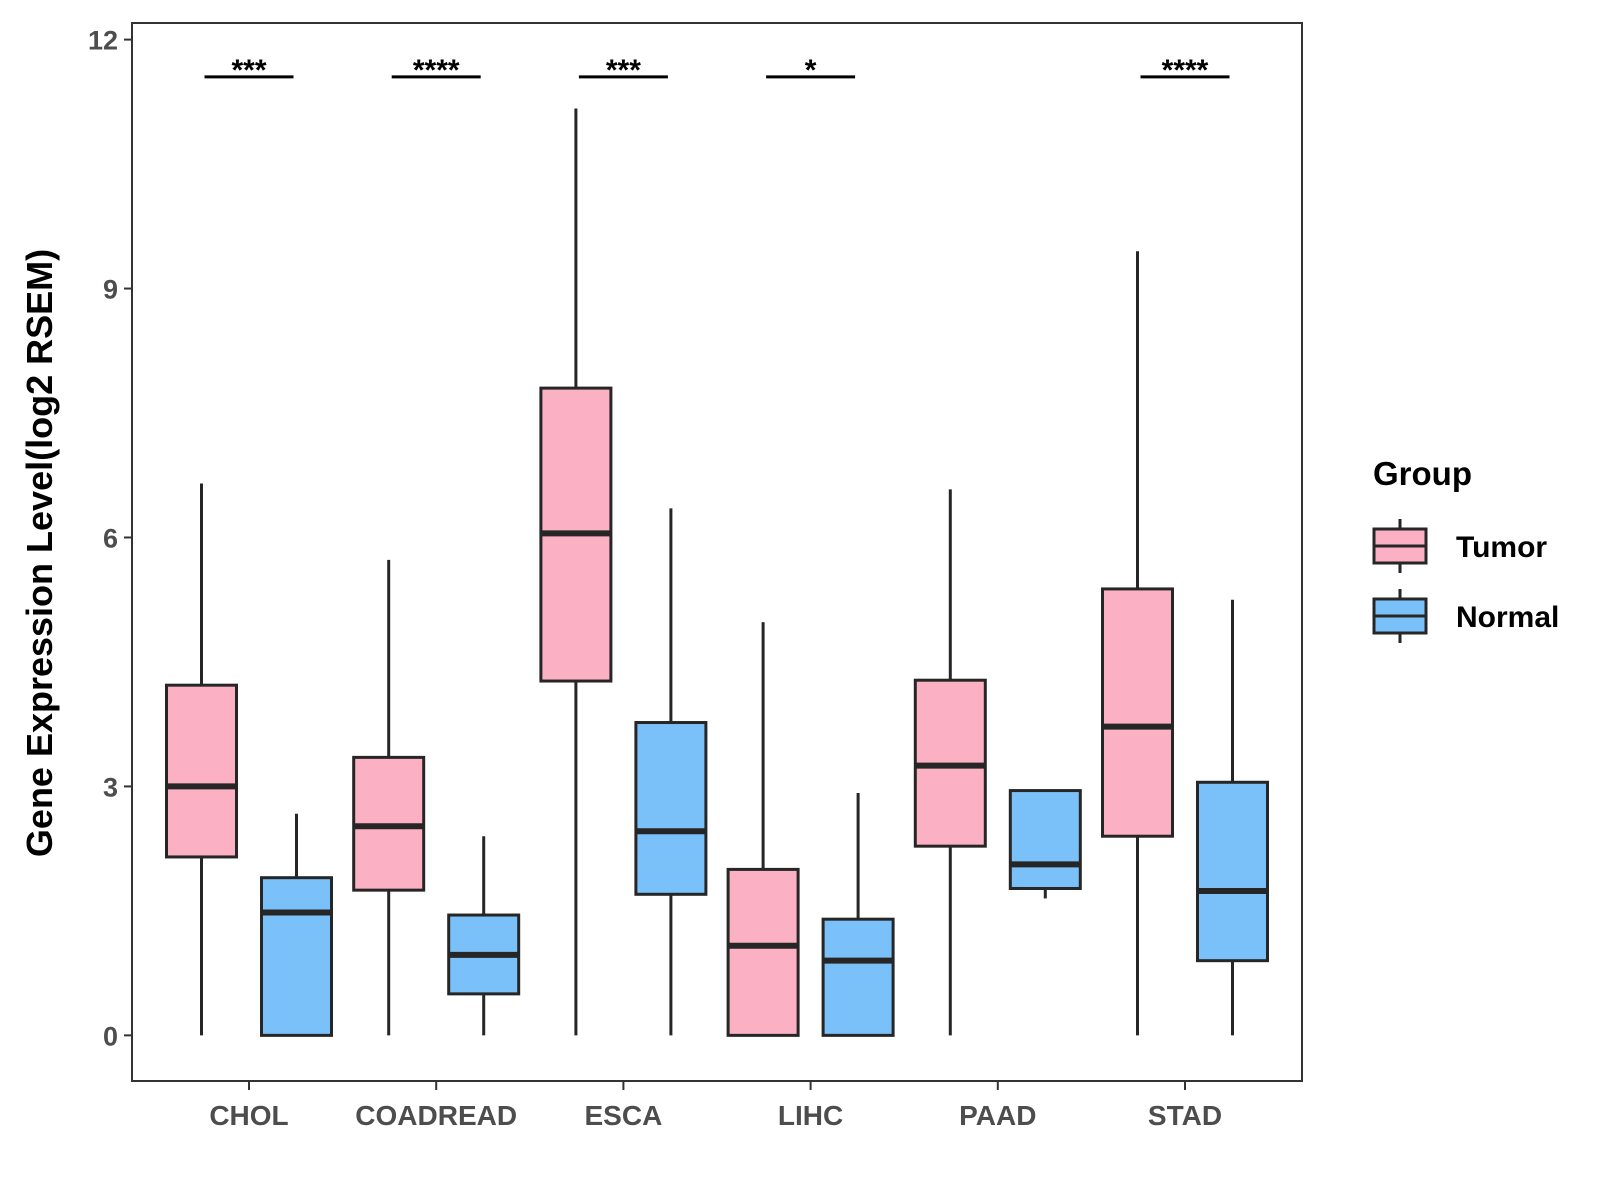 This screenshot has width=1600, height=1200. I want to click on legend-key-normal: Normal, so click(1465, 616).